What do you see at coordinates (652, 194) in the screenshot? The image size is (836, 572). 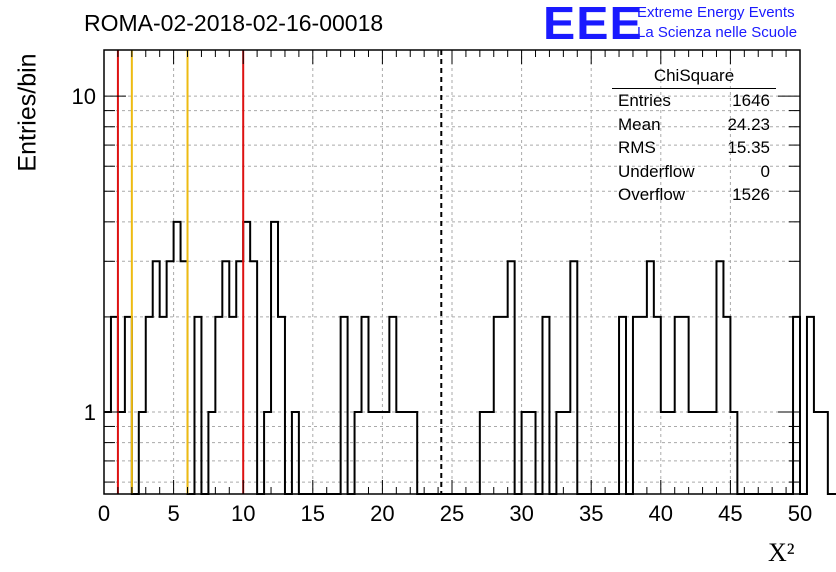 I see `stats-label: Overflow` at bounding box center [652, 194].